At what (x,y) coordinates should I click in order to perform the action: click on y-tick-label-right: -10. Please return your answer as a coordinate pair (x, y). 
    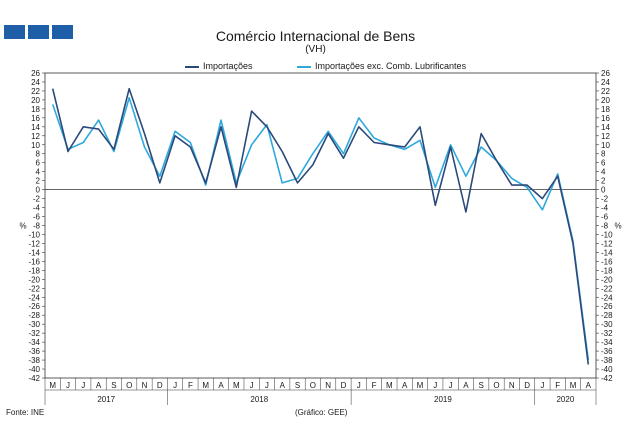
    Looking at the image, I should click on (607, 234).